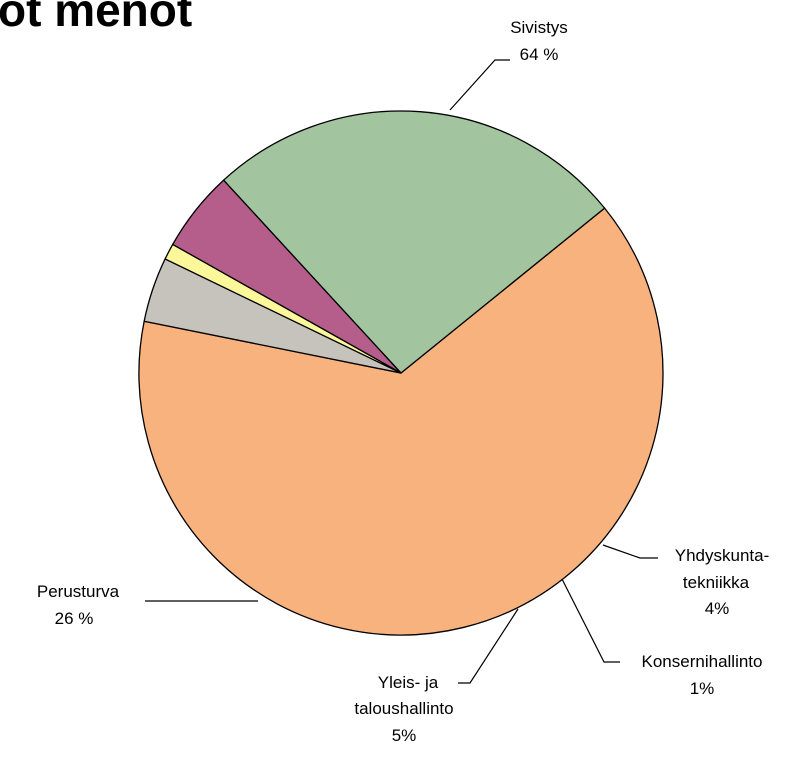 This screenshot has height=772, width=803. Describe the element at coordinates (74, 618) in the screenshot. I see `slice-value-perusturva: 26 %` at that location.